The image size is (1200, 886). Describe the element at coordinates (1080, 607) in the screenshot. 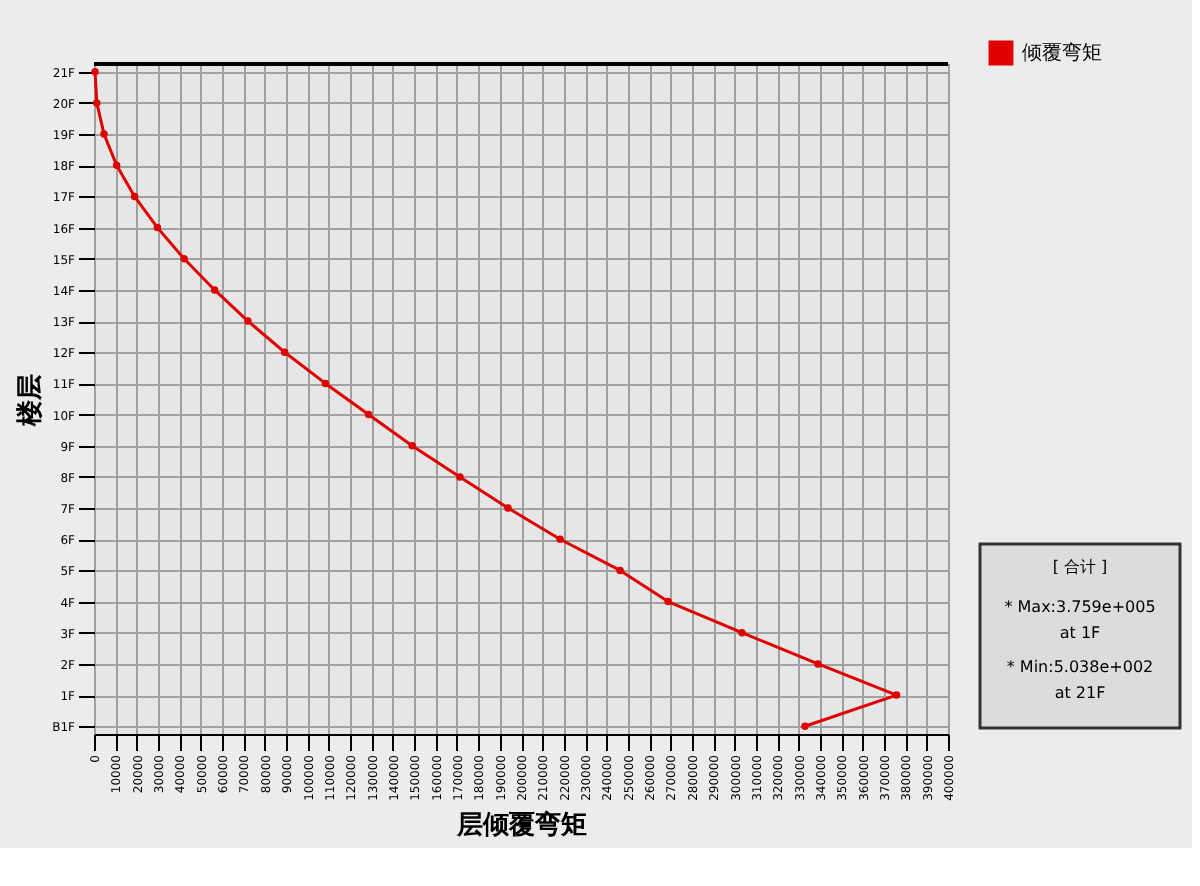

I see `text: * Max:3.759e+005` at that location.